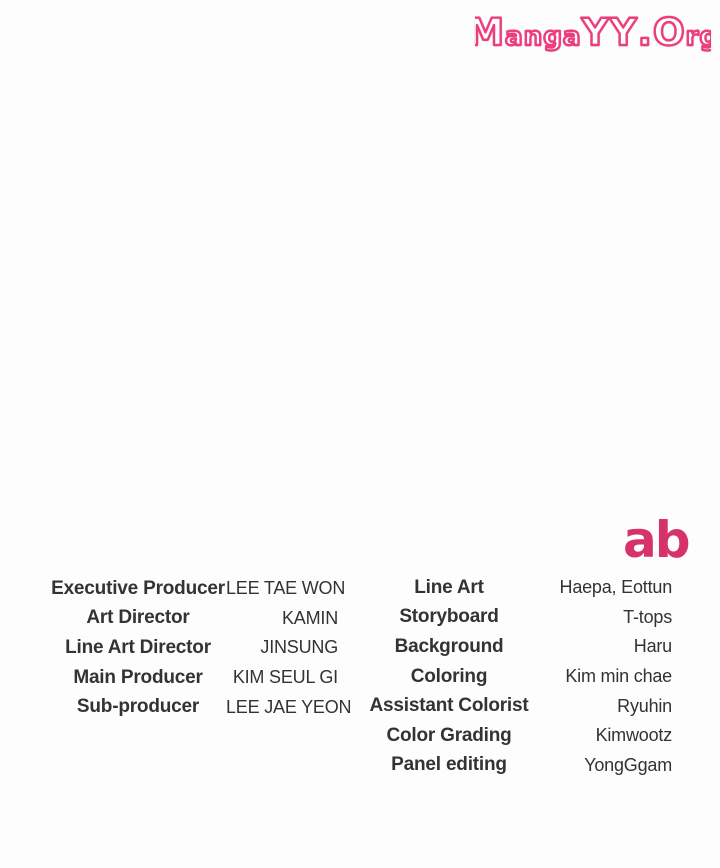 The image size is (720, 868). What do you see at coordinates (520, 588) in the screenshot?
I see `credit-row: Line Art Haepa, Eottun` at bounding box center [520, 588].